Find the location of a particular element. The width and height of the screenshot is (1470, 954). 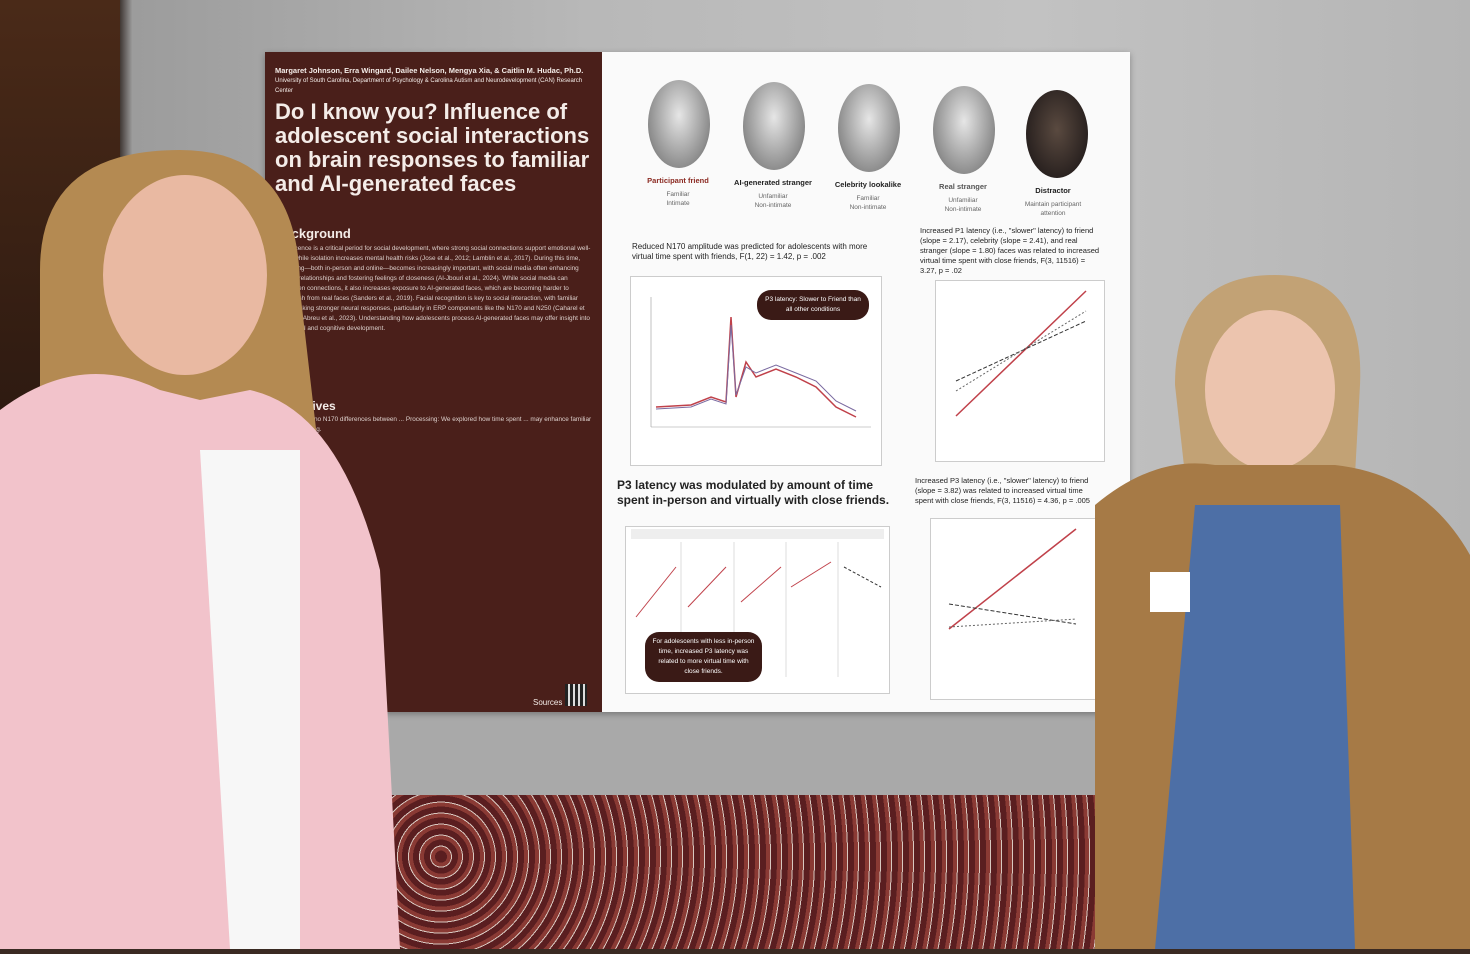

p1-scatter-plot is located at coordinates (1020, 371).